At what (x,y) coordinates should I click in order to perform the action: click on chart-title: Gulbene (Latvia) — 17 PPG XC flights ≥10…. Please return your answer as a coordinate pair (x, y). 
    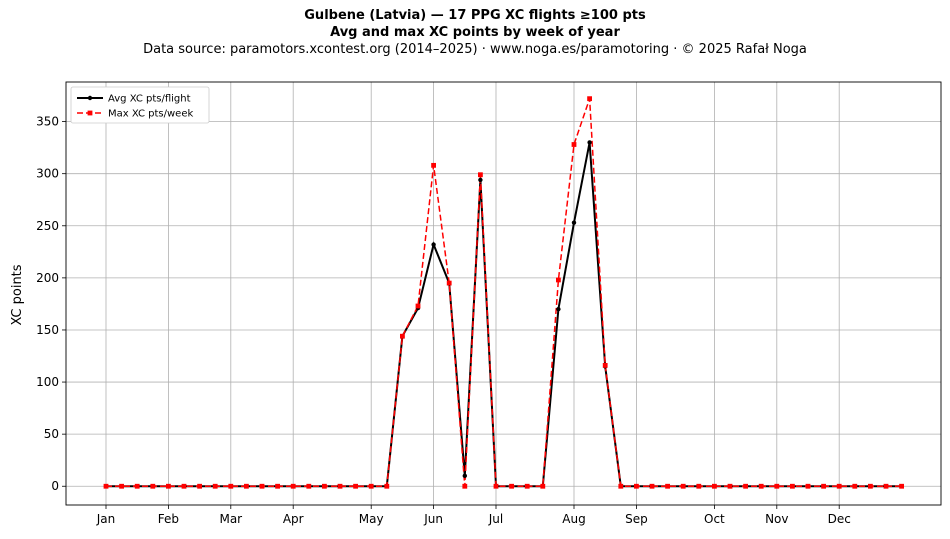
    Looking at the image, I should click on (475, 15).